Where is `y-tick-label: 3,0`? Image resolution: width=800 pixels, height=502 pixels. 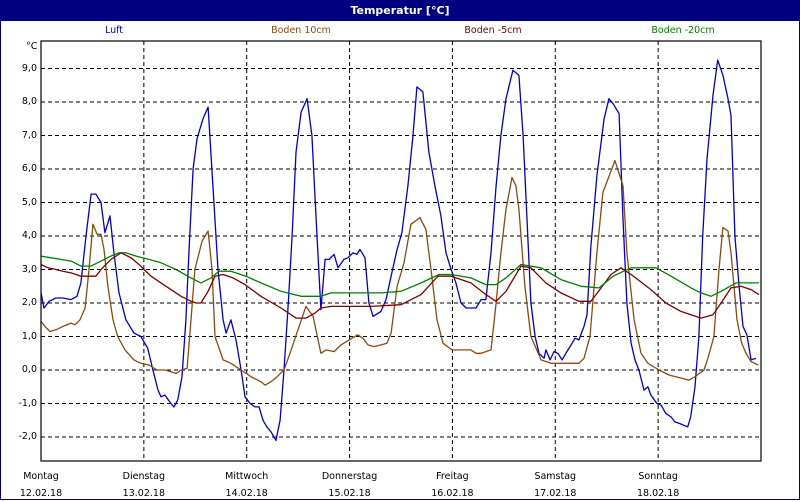 y-tick-label: 3,0 is located at coordinates (29, 269).